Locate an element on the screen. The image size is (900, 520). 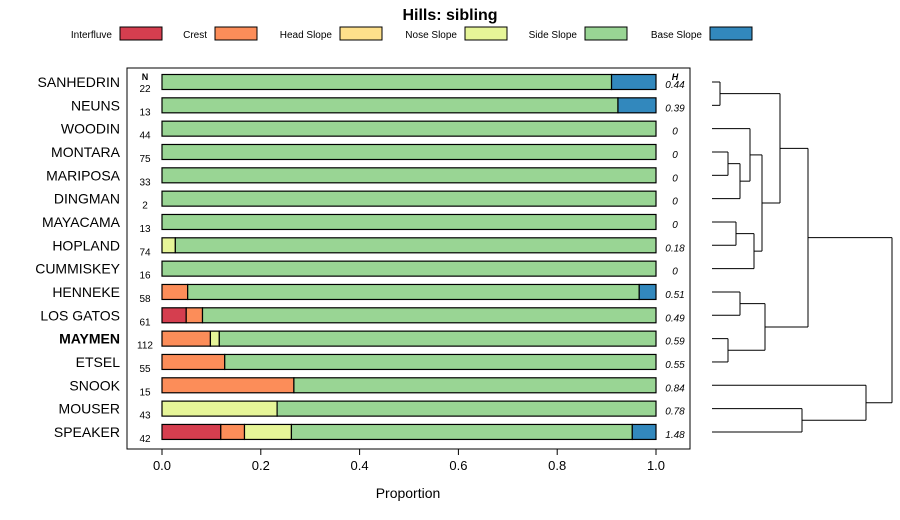
row-h-value: 0.39 is located at coordinates (675, 108).